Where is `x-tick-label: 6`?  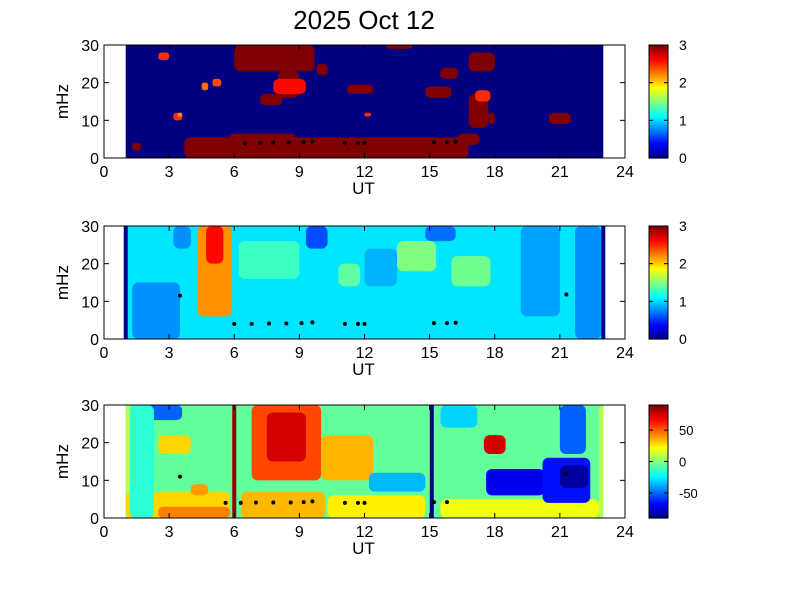 x-tick-label: 6 is located at coordinates (234, 353).